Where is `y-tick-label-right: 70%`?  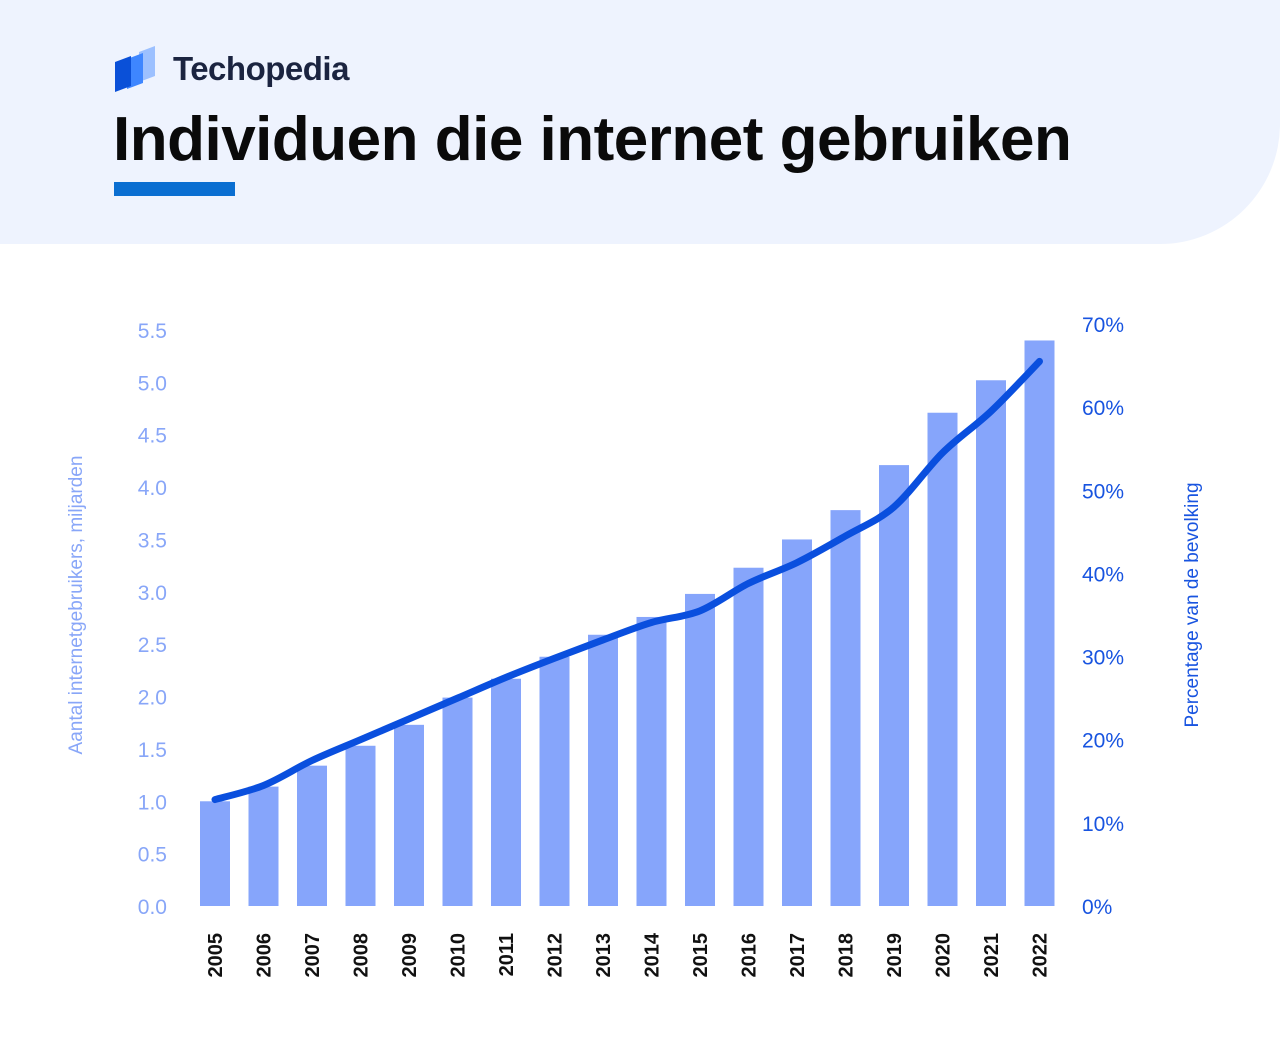 y-tick-label-right: 70% is located at coordinates (1103, 325).